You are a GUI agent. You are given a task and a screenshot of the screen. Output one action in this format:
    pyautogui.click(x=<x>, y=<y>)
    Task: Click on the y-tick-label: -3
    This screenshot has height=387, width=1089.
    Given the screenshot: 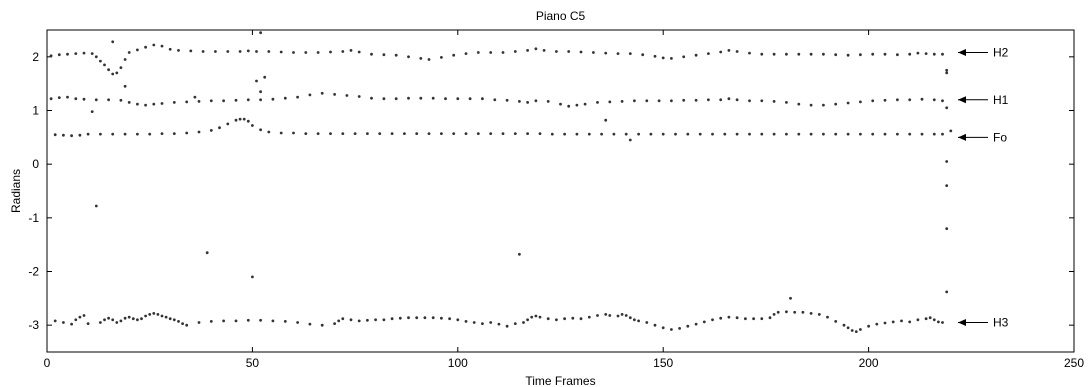 What is the action you would take?
    pyautogui.click(x=33, y=325)
    